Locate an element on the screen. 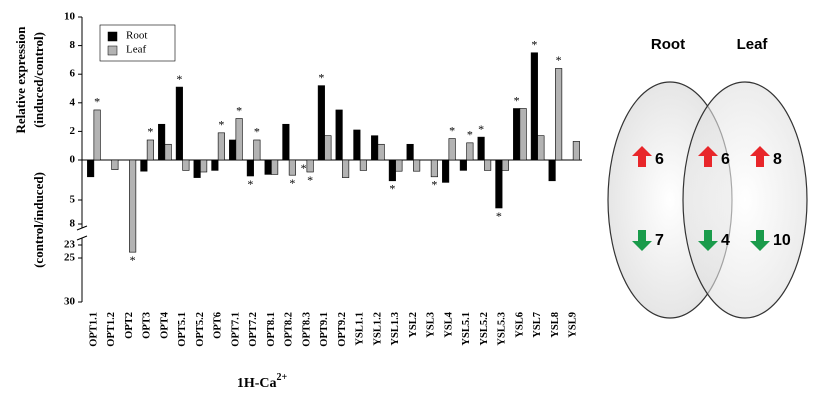  x-tick-label: OPT1.2 is located at coordinates (111, 329).